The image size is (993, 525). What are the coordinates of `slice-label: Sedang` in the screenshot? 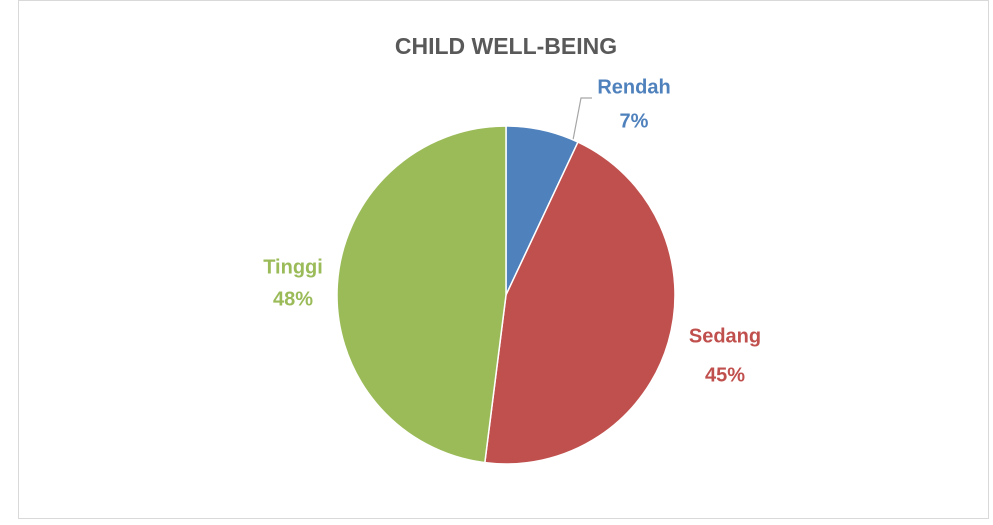 It's located at (725, 336).